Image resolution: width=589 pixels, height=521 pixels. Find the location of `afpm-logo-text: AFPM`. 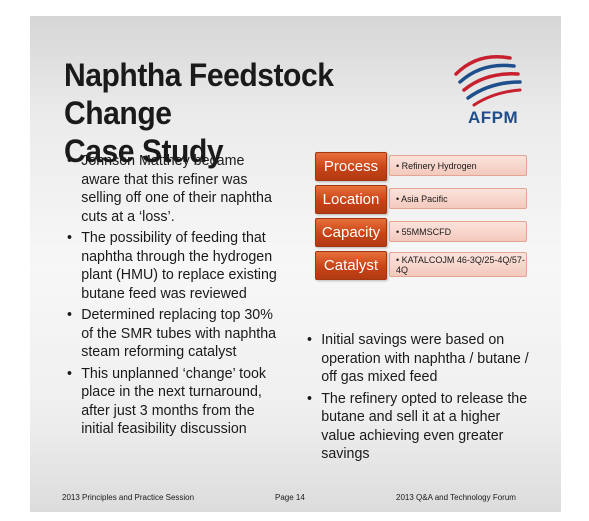

afpm-logo-text: AFPM is located at coordinates (493, 117).